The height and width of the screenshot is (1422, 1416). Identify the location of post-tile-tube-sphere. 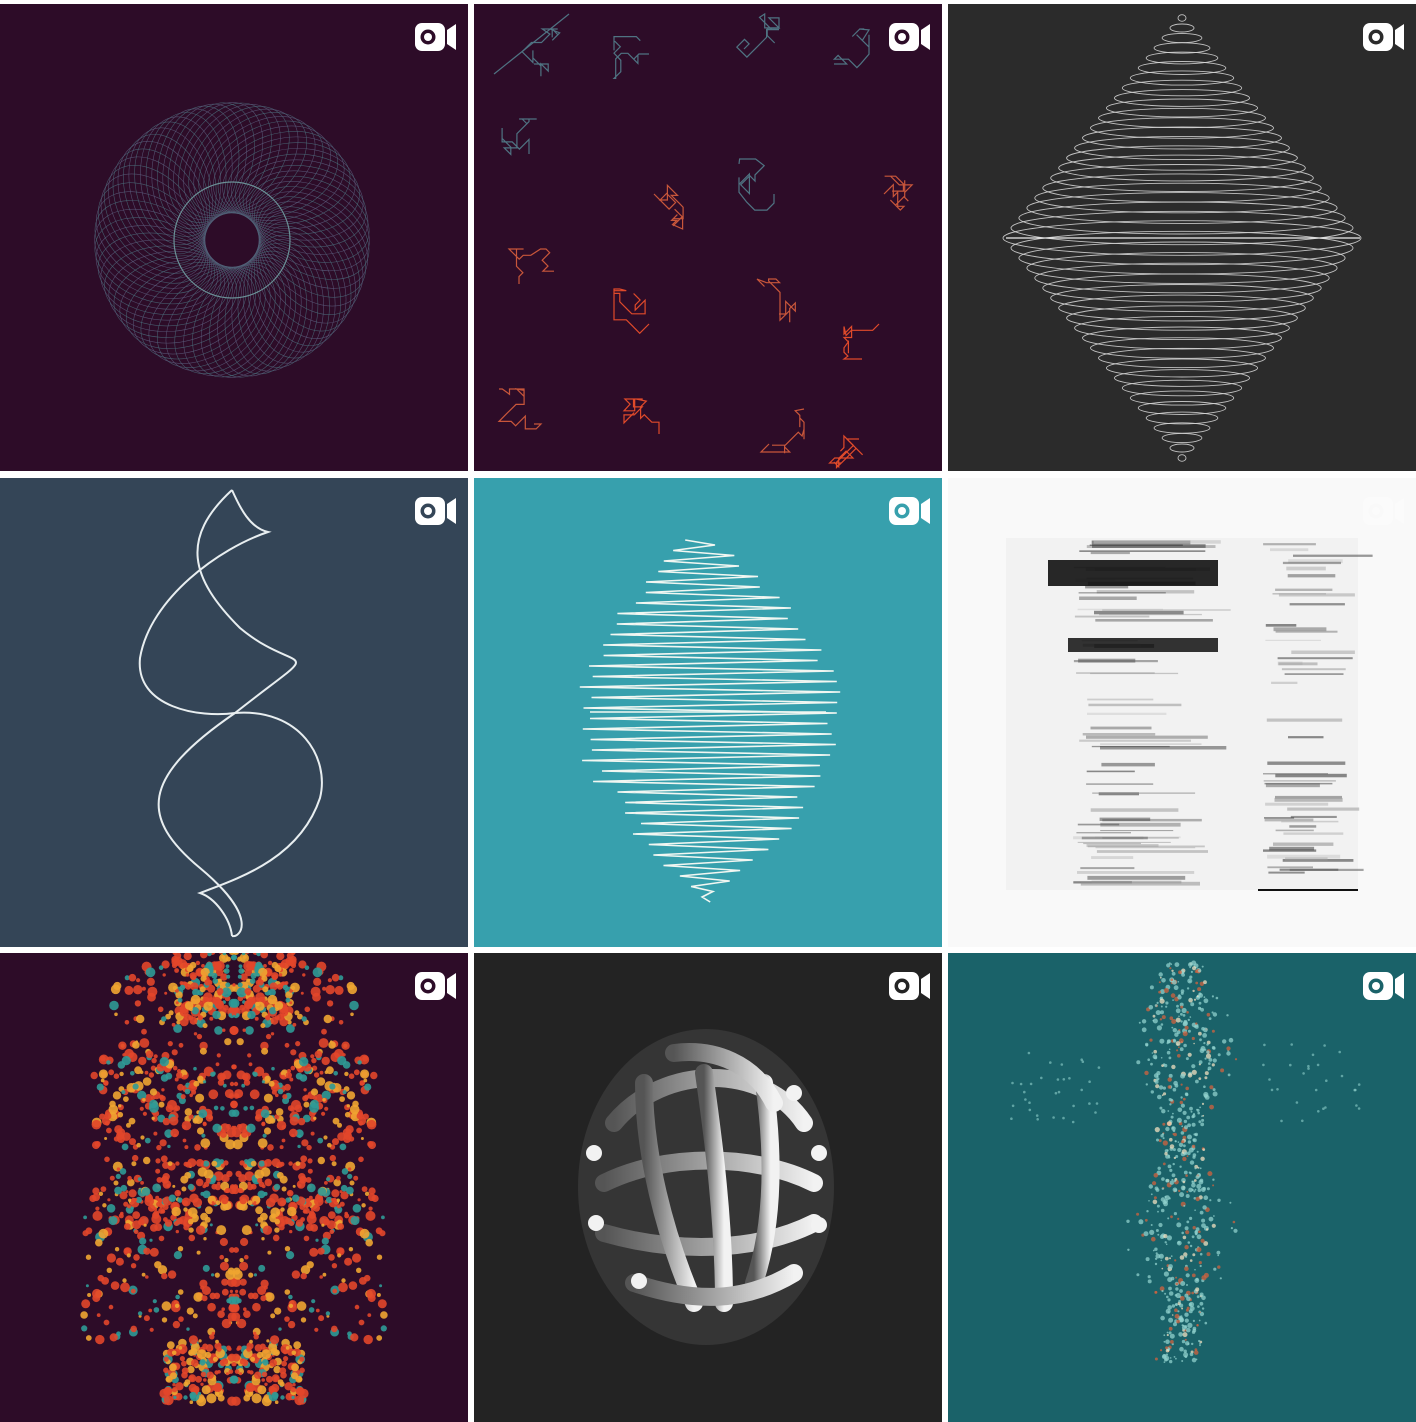
(708, 1187).